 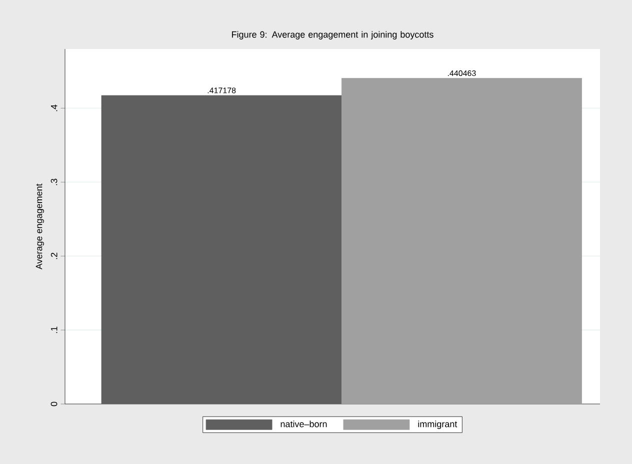 I want to click on series-label: immigrant, so click(x=438, y=425).